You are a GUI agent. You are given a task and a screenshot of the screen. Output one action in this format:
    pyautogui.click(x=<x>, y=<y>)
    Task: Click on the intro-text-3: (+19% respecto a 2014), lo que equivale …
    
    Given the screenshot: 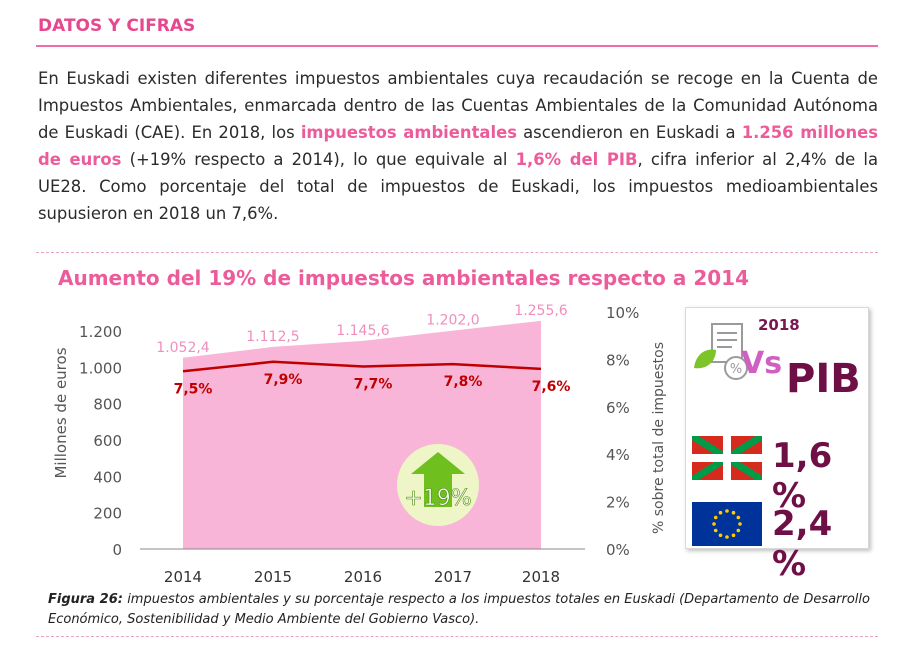 What is the action you would take?
    pyautogui.click(x=318, y=159)
    